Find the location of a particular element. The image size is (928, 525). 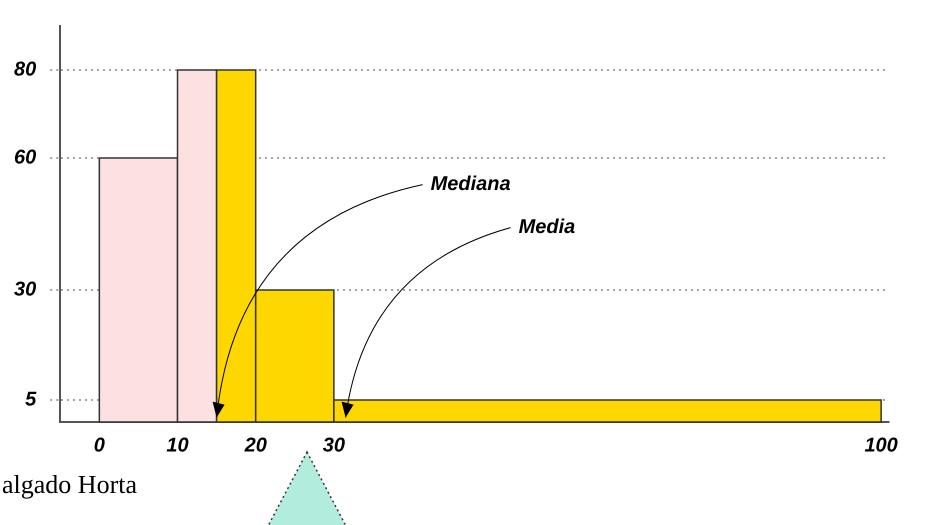

x-tick-label: 100 is located at coordinates (881, 445).